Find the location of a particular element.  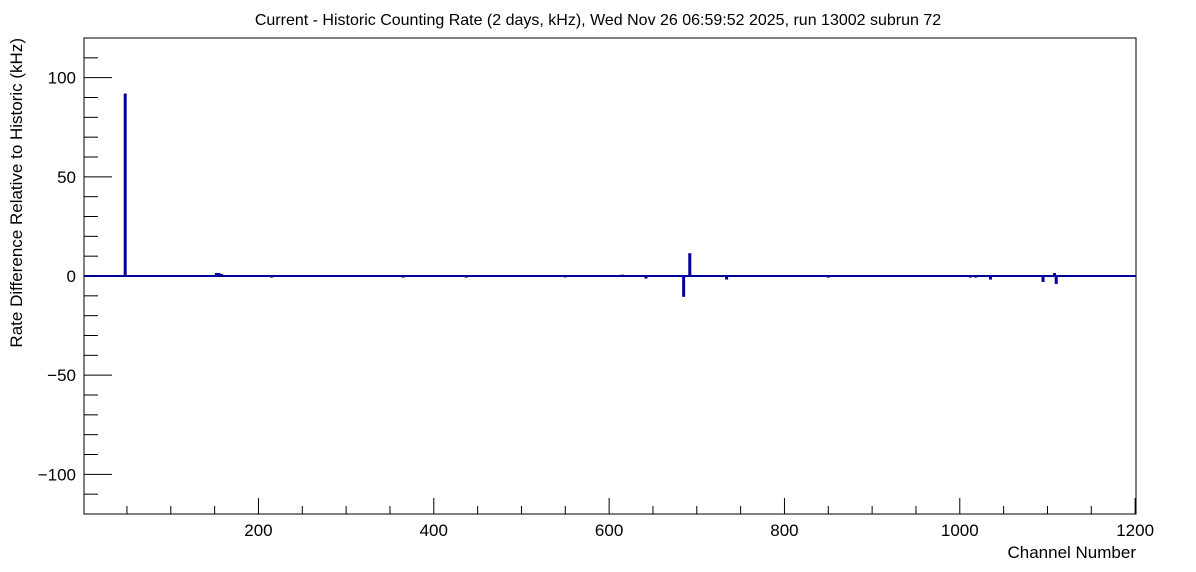

x-tick-label: 200 is located at coordinates (258, 530).